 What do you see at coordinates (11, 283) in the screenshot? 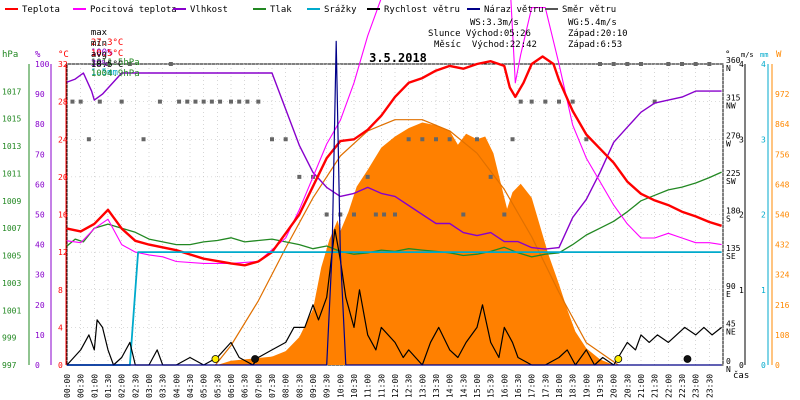
I see `pressure-tick: 1003` at bounding box center [11, 283].